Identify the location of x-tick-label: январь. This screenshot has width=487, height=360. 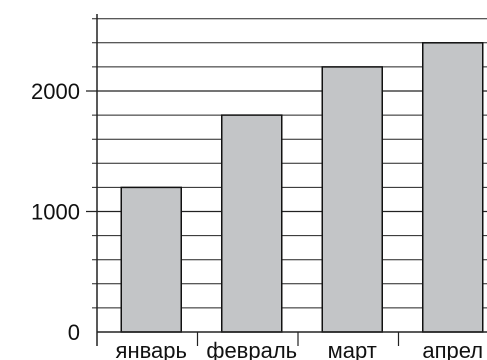
(151, 349).